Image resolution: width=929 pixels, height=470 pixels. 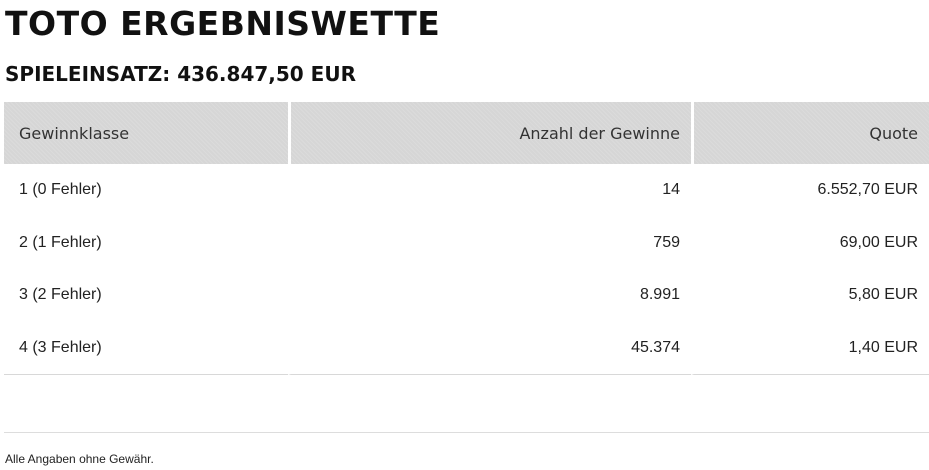 What do you see at coordinates (810, 242) in the screenshot?
I see `cell-quote: 69,00 EUR` at bounding box center [810, 242].